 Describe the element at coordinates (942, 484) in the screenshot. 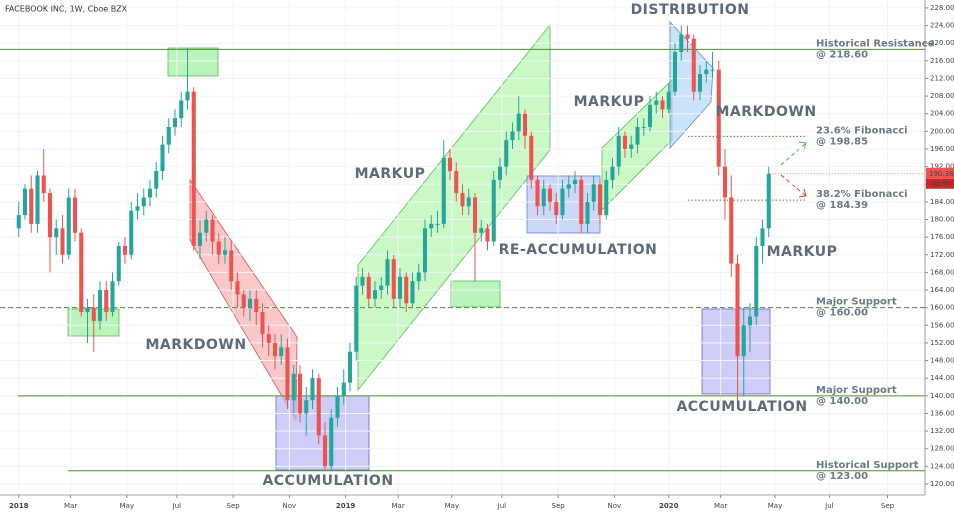

I see `y-tick-label: 120.00` at that location.